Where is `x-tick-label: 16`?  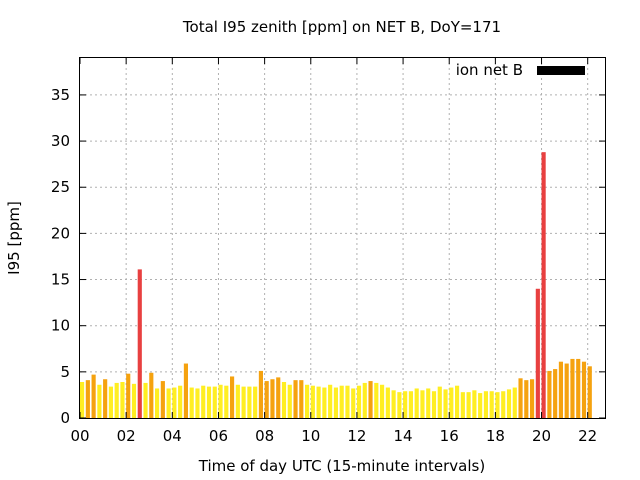
x-tick-label: 16 is located at coordinates (449, 436).